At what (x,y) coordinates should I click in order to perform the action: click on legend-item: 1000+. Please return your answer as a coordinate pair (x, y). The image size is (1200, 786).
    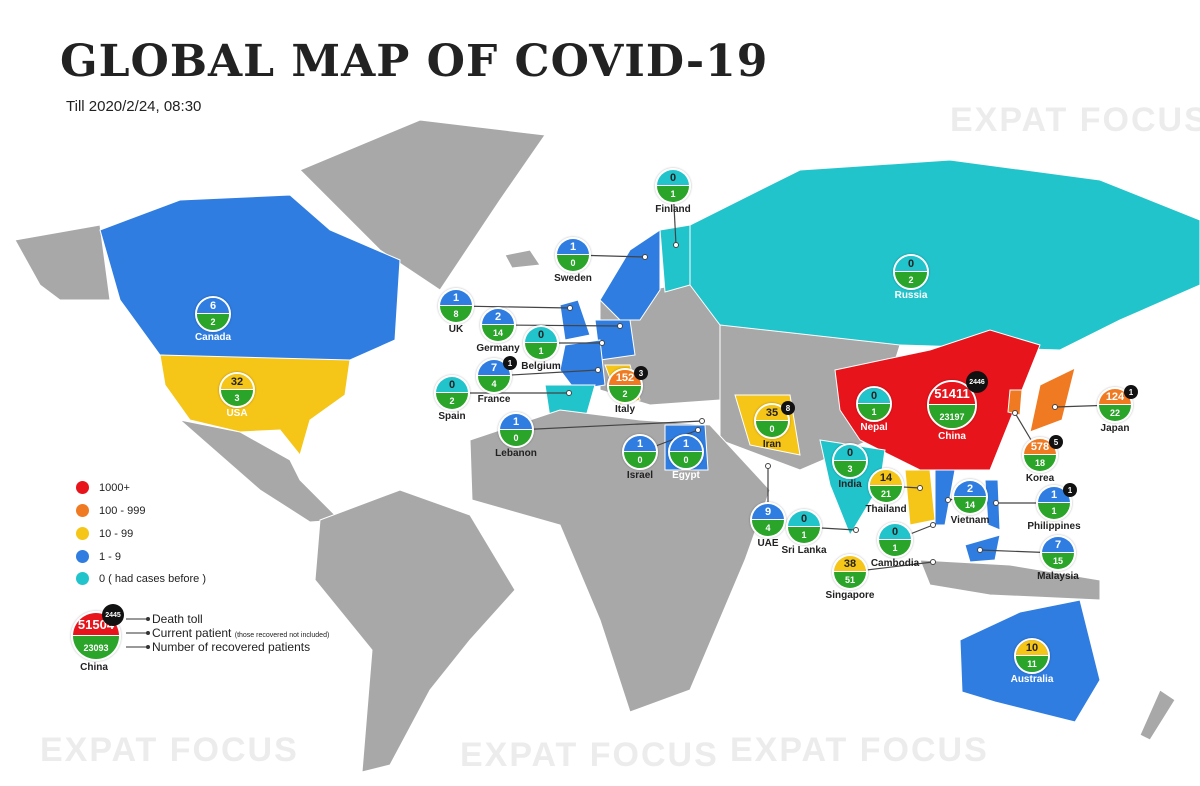
    Looking at the image, I should click on (103, 487).